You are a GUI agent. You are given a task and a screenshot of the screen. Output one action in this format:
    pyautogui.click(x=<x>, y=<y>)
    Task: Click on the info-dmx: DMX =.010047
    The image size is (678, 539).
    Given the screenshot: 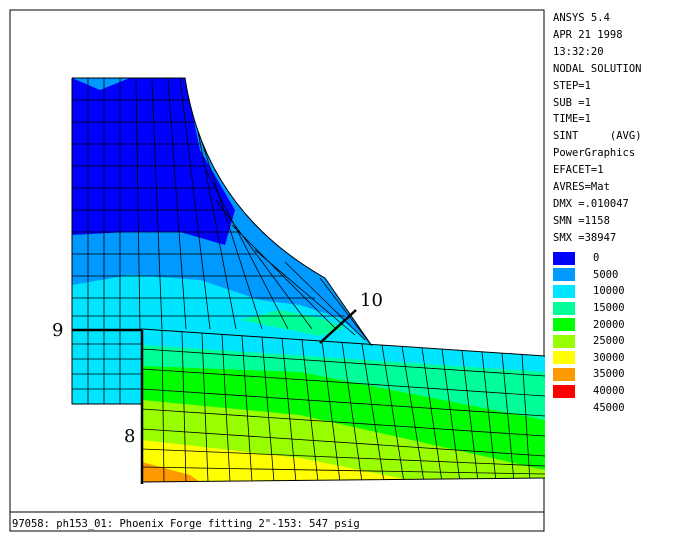 What is the action you would take?
    pyautogui.click(x=591, y=203)
    